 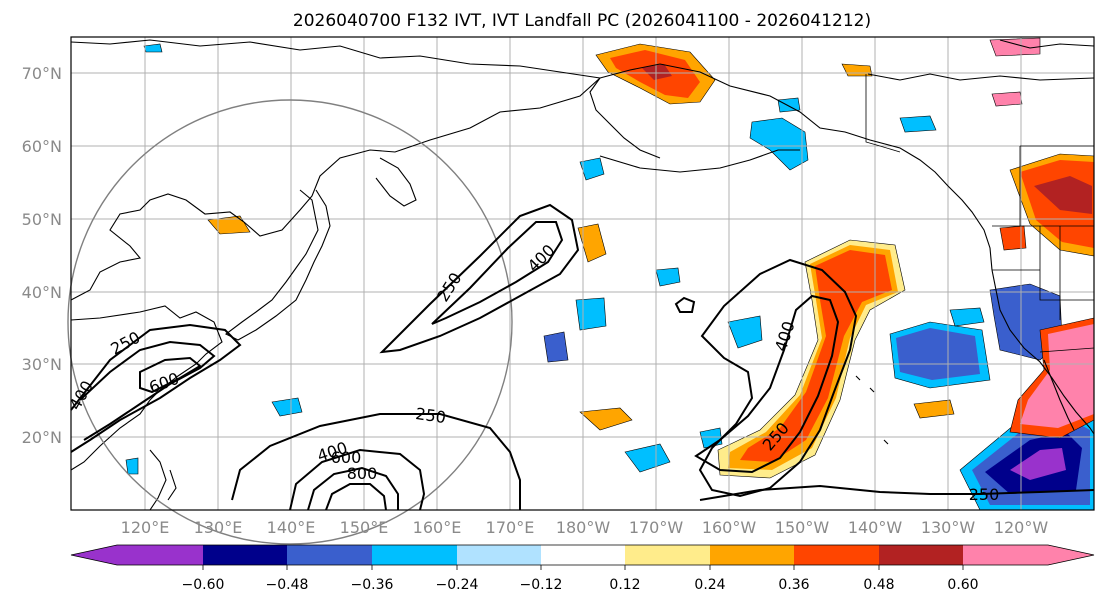 I want to click on lon-label-120w: 120°W, so click(x=1021, y=527).